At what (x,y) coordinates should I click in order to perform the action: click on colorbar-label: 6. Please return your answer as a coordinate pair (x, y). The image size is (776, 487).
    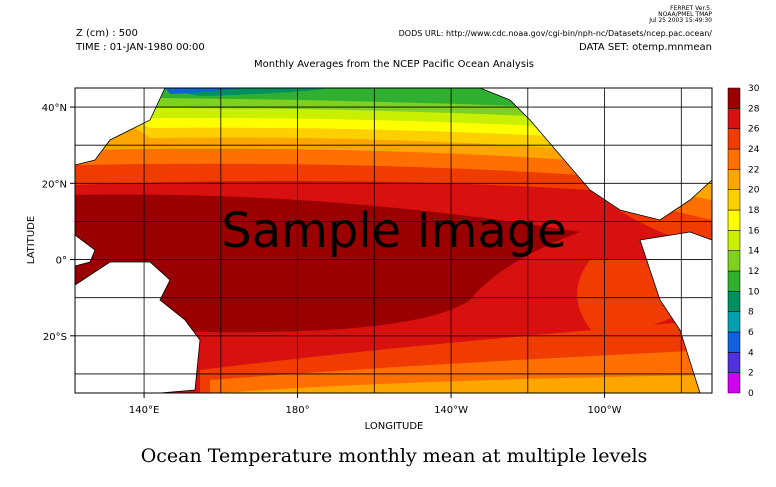
    Looking at the image, I should click on (751, 333).